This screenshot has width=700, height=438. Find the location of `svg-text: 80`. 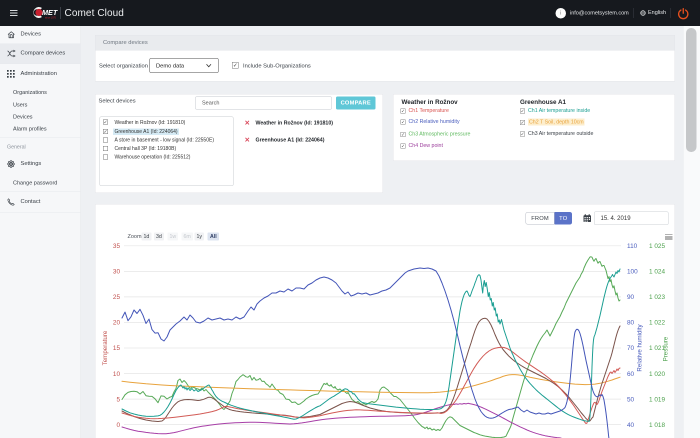

svg-text: 80 is located at coordinates (631, 323).